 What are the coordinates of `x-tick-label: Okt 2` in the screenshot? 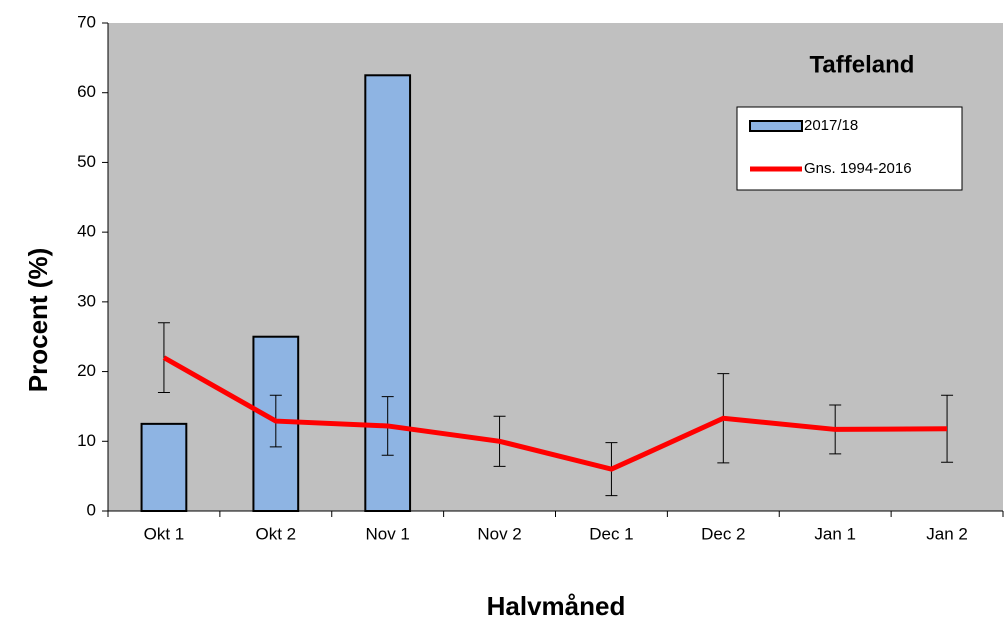 It's located at (276, 533).